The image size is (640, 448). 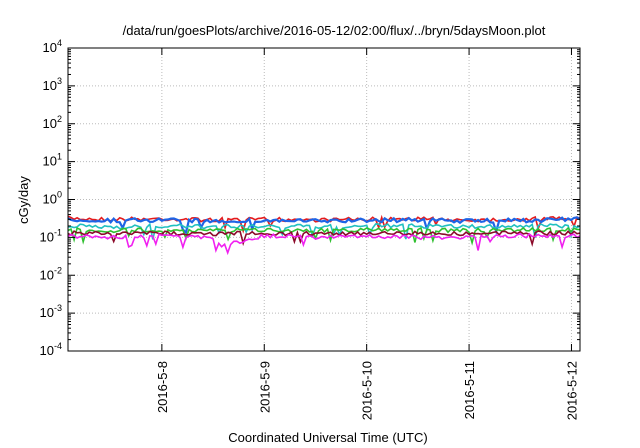 What do you see at coordinates (52, 122) in the screenshot?
I see `y-tick-label: 10²` at bounding box center [52, 122].